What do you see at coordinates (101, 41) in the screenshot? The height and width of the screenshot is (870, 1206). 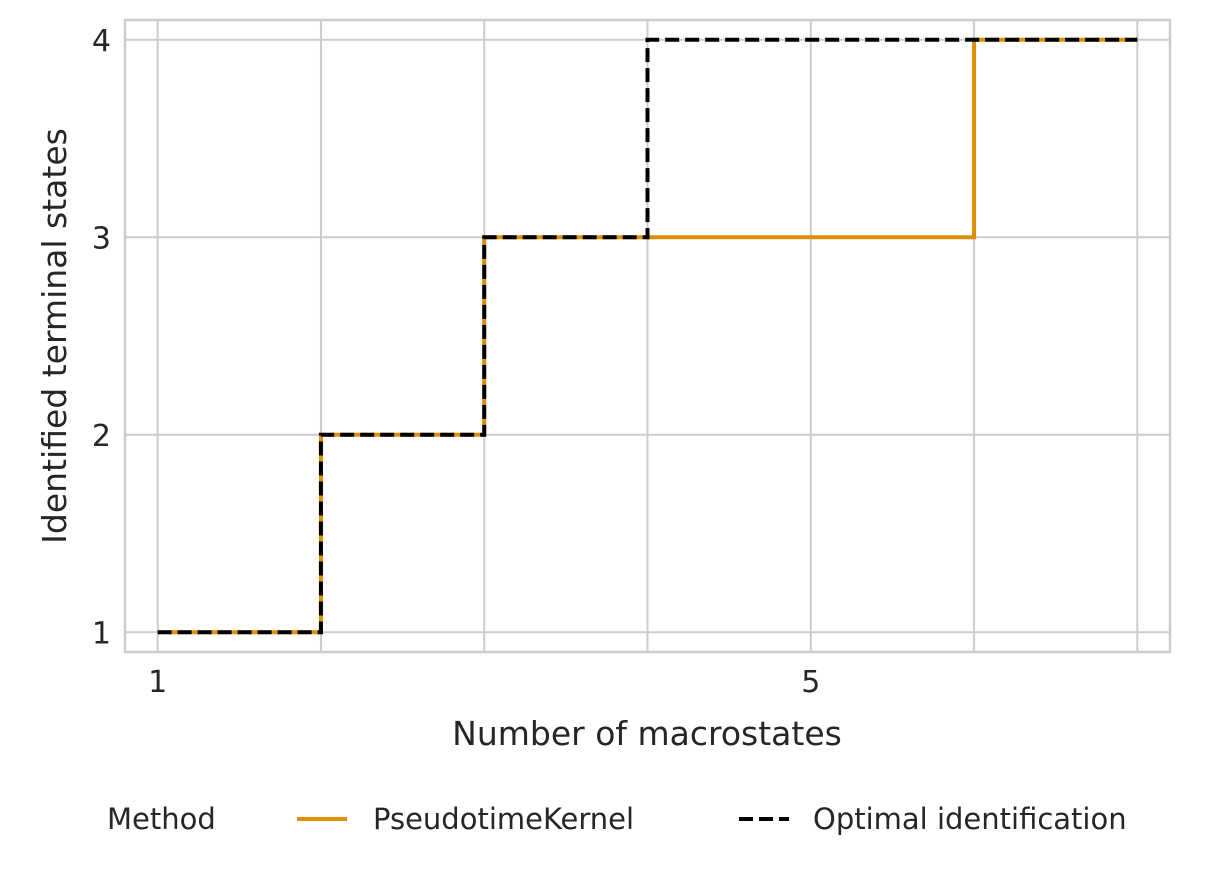 I see `y-tick-label: 4` at bounding box center [101, 41].